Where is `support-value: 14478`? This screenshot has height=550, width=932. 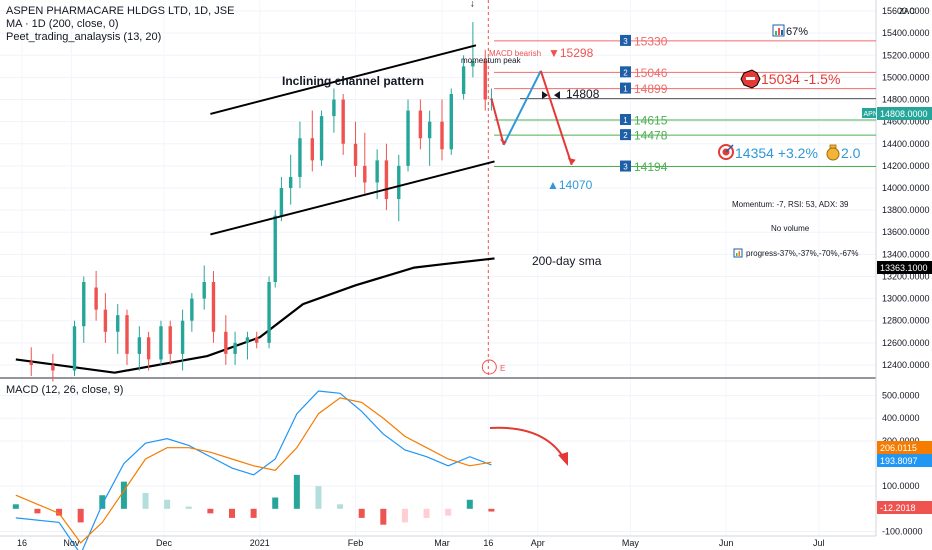
support-value: 14478 is located at coordinates (651, 136).